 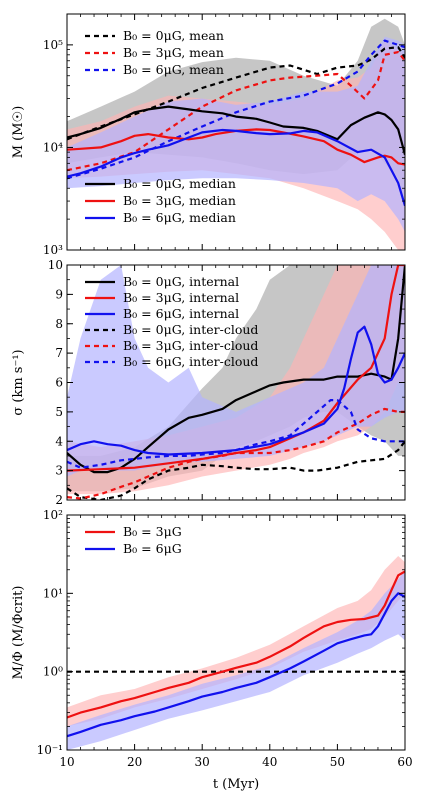 I want to click on x-axis-label: t (Myr), so click(x=236, y=784).